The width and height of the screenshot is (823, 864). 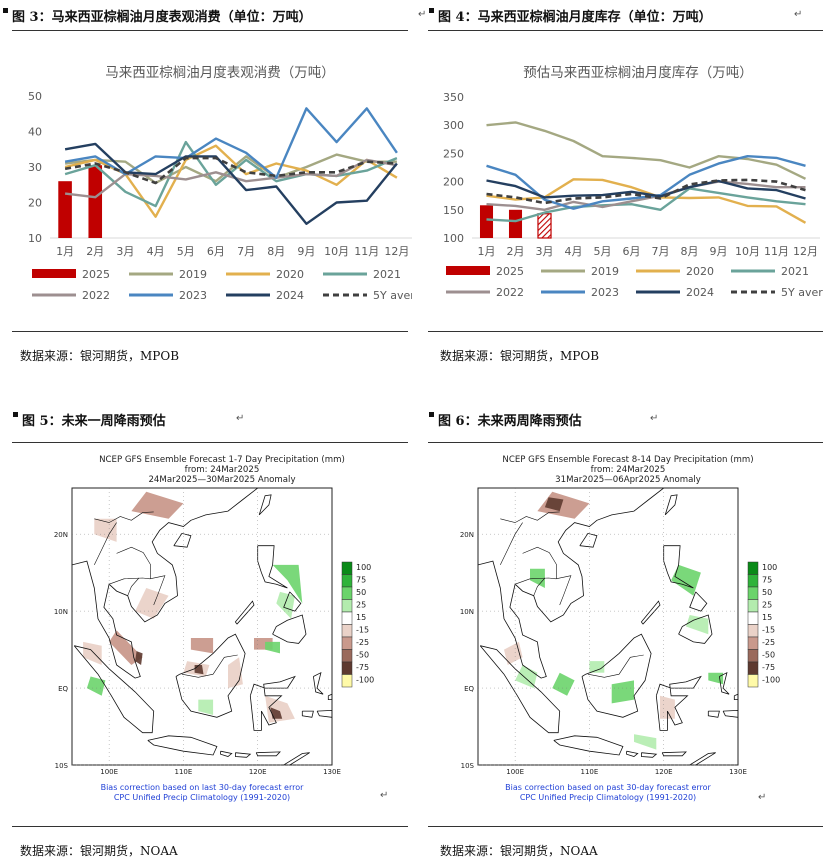 What do you see at coordinates (486, 221) in the screenshot?
I see `bar-2025` at bounding box center [486, 221].